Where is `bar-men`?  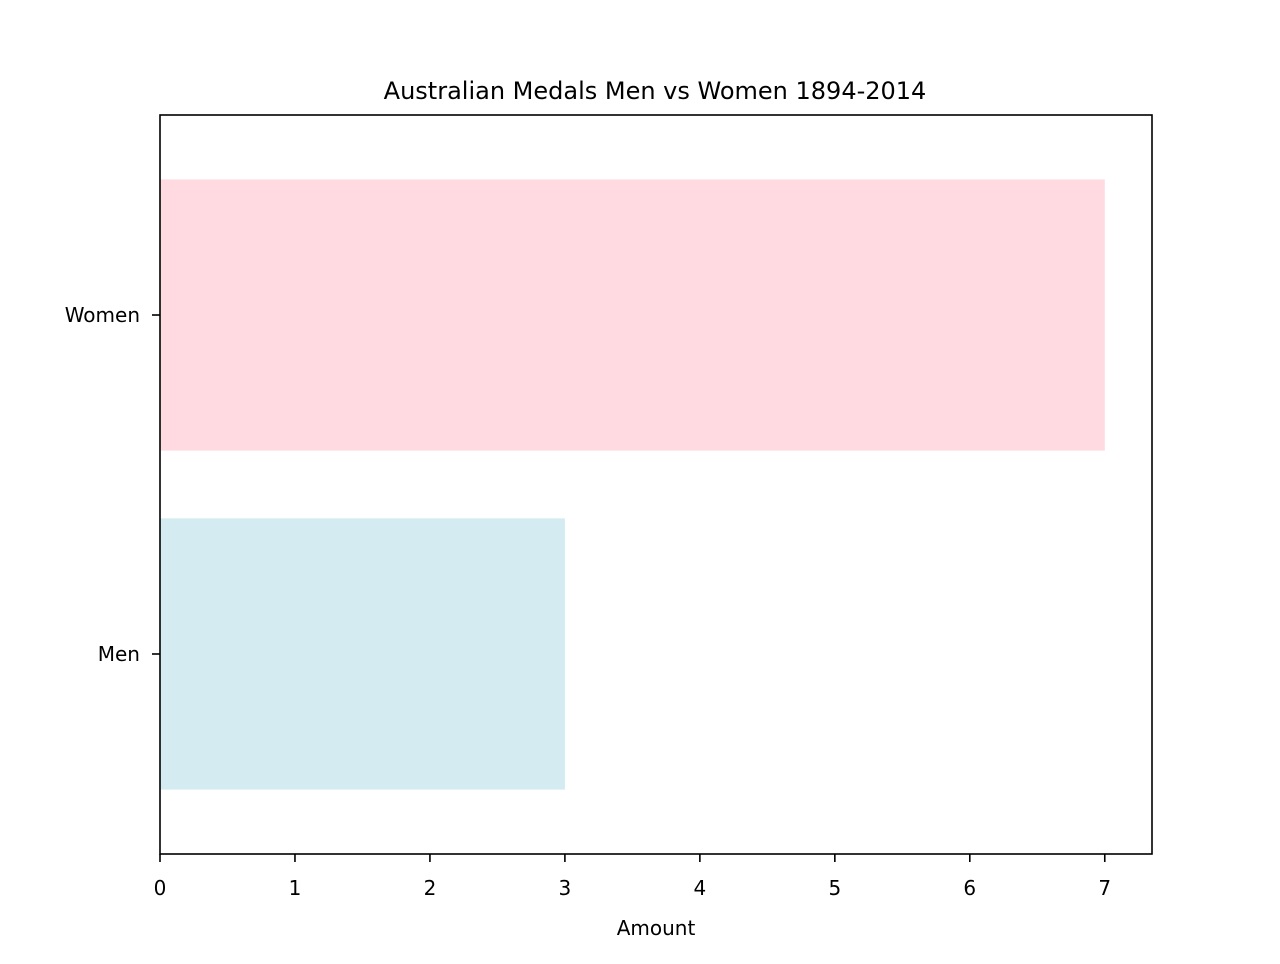
bar-men is located at coordinates (362, 654).